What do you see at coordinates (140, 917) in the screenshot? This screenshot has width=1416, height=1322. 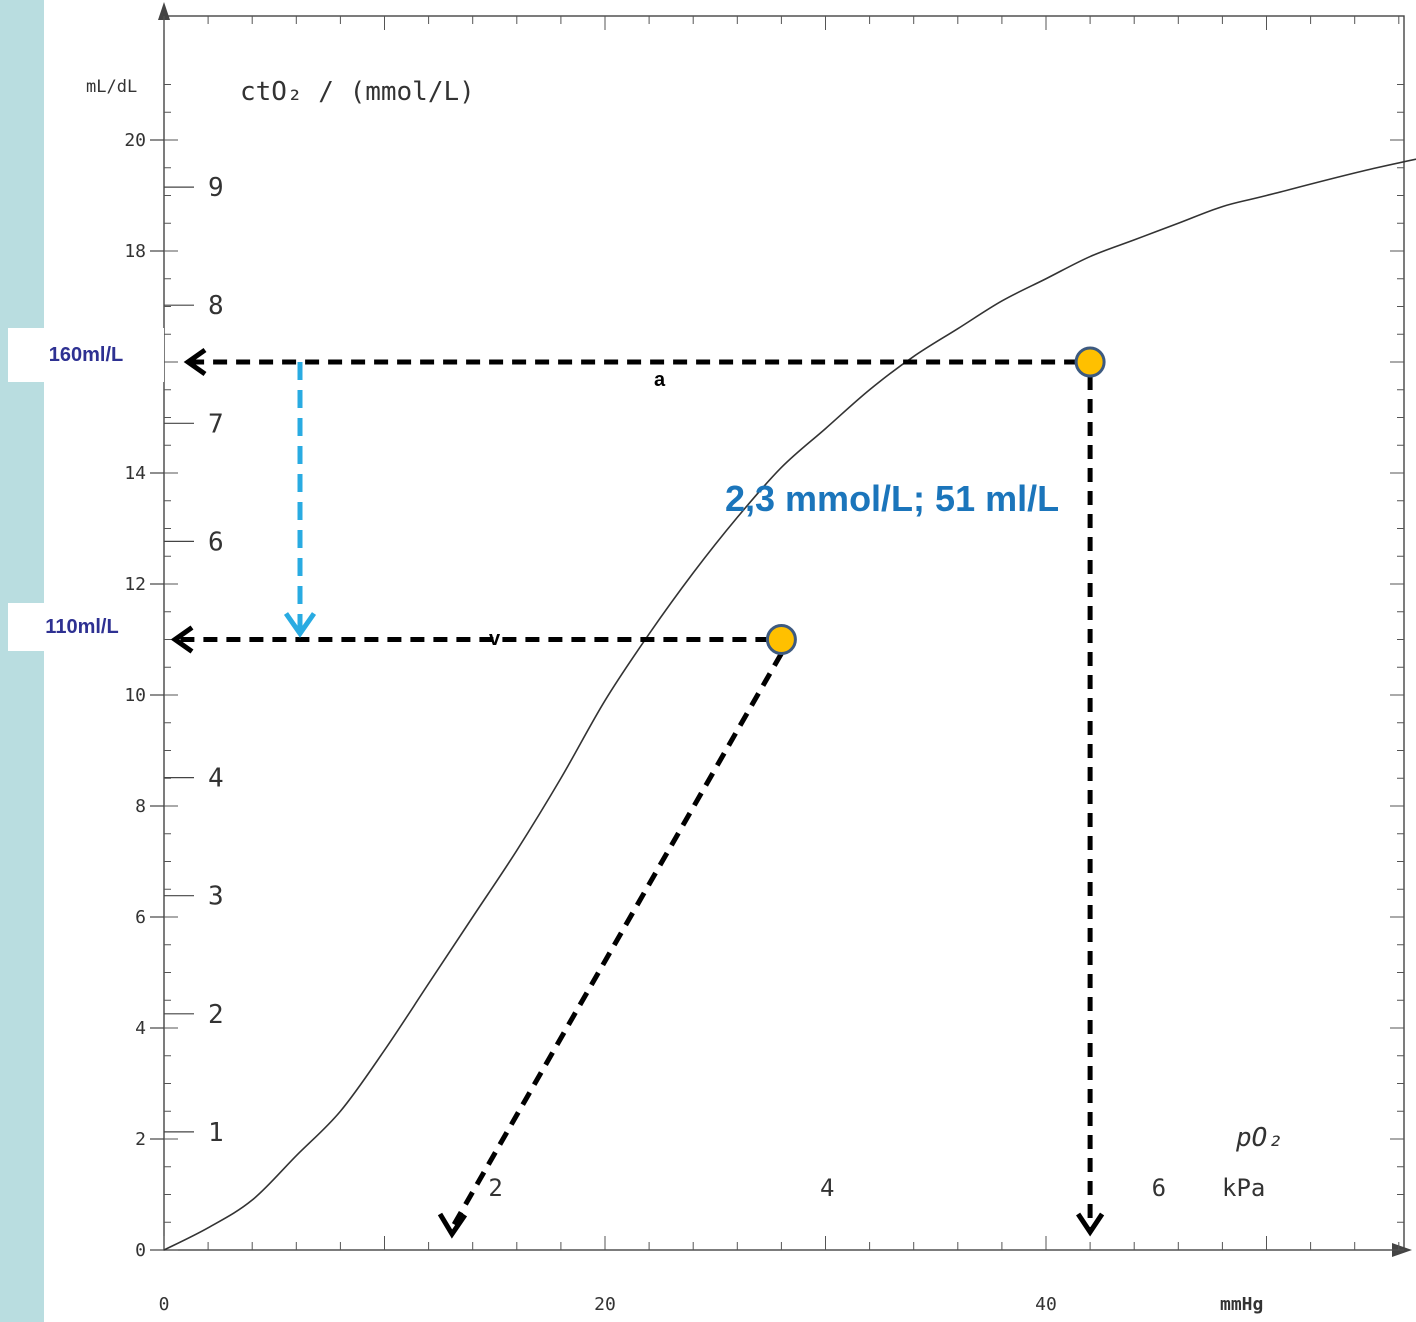 I see `y-tick-label: 6` at bounding box center [140, 917].